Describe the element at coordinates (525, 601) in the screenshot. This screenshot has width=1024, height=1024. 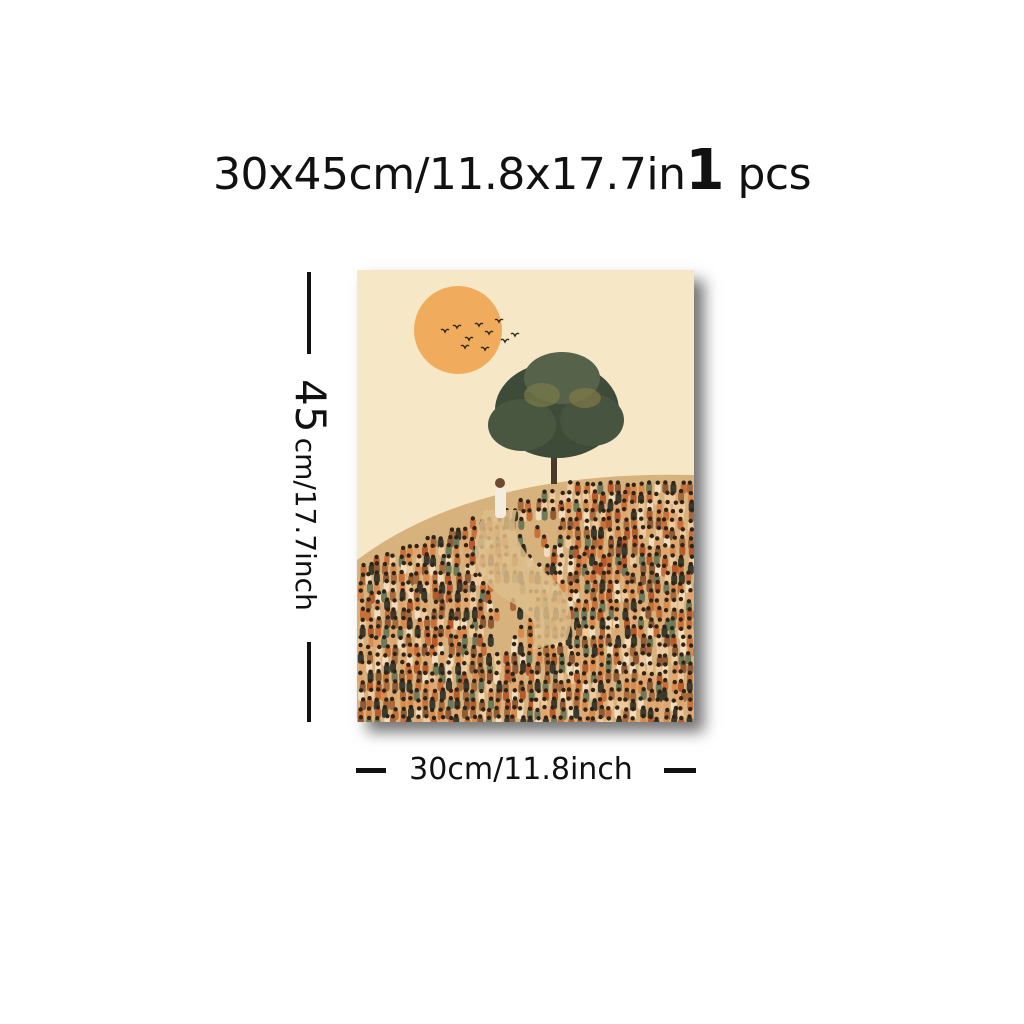
I see `crowd` at that location.